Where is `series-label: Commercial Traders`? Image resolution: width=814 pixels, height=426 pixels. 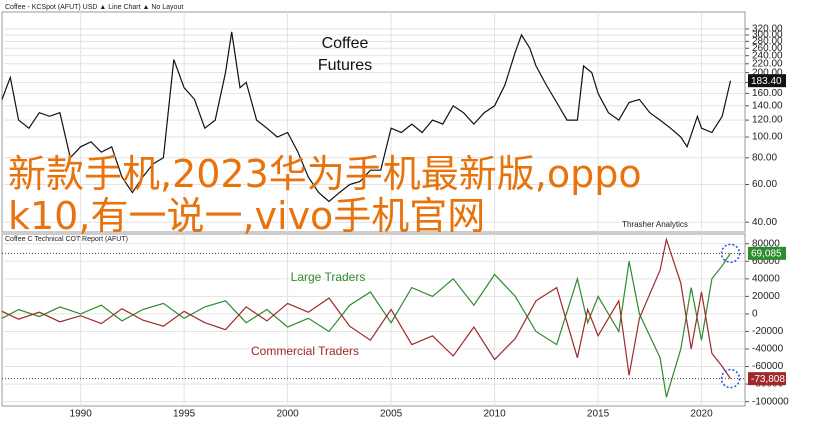 series-label: Commercial Traders is located at coordinates (305, 351).